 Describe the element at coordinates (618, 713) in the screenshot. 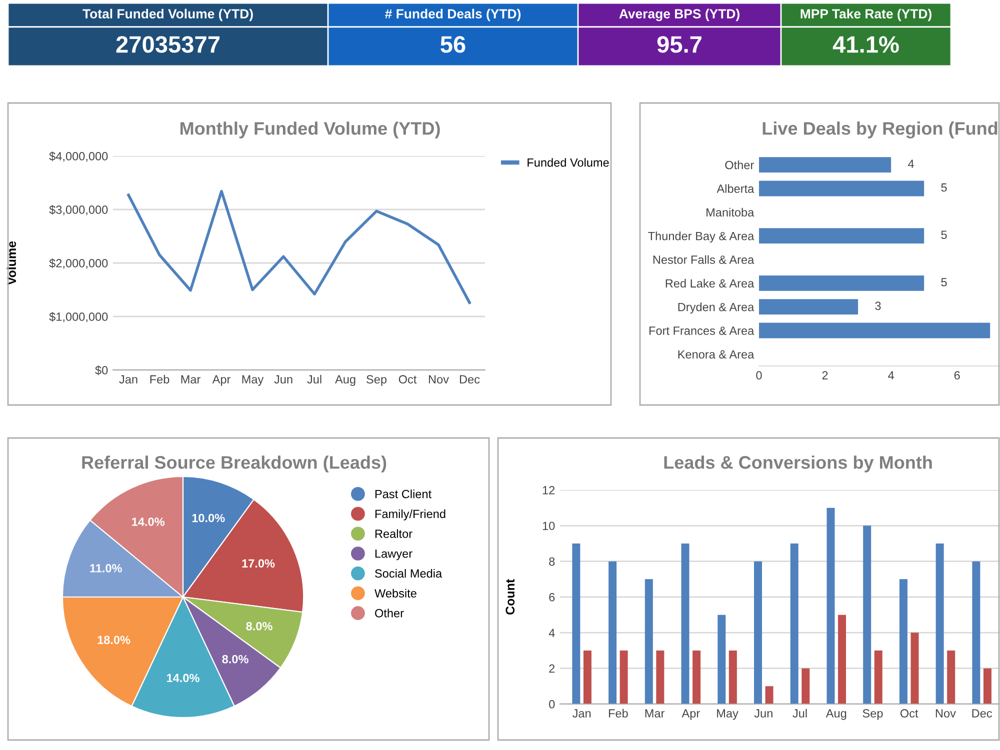

I see `x-tick-label: Feb` at that location.